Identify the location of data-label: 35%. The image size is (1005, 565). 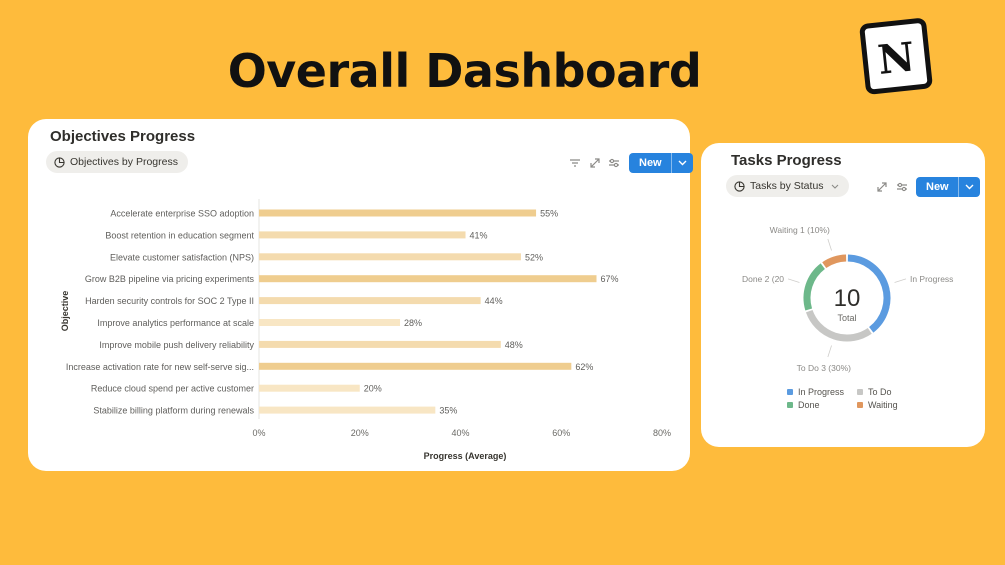
(448, 411).